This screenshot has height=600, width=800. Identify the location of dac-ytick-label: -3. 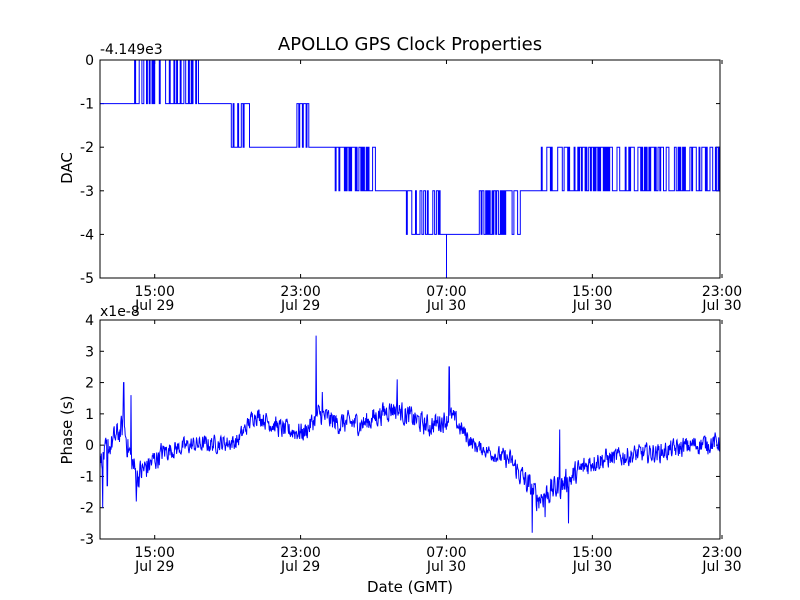
(87, 192).